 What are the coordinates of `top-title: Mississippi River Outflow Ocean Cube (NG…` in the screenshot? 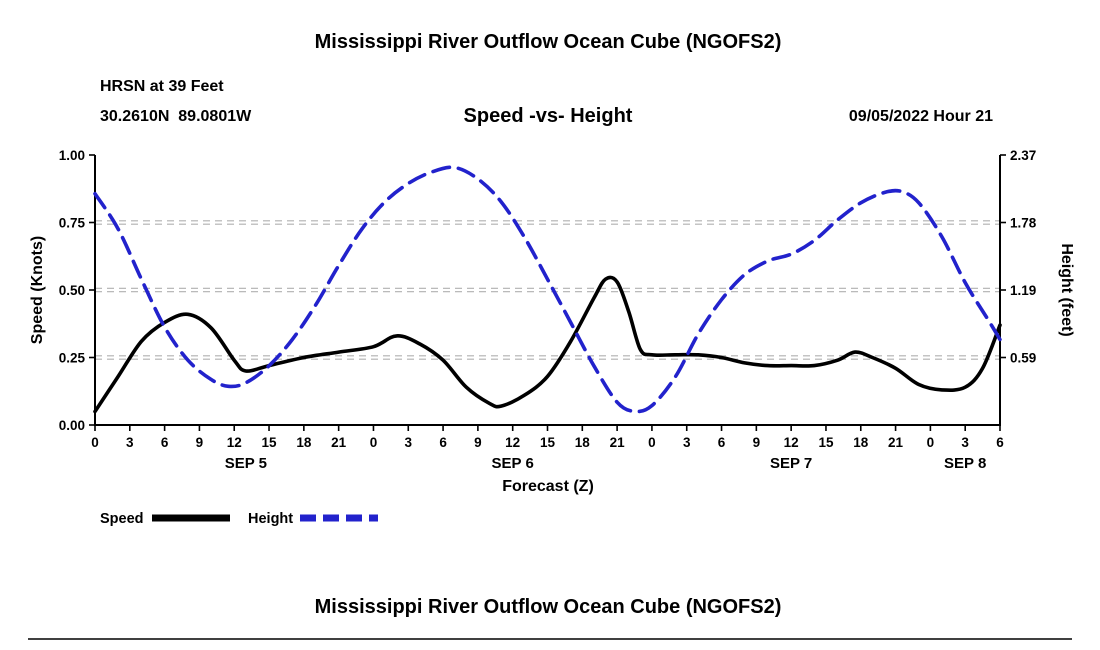 It's located at (548, 42).